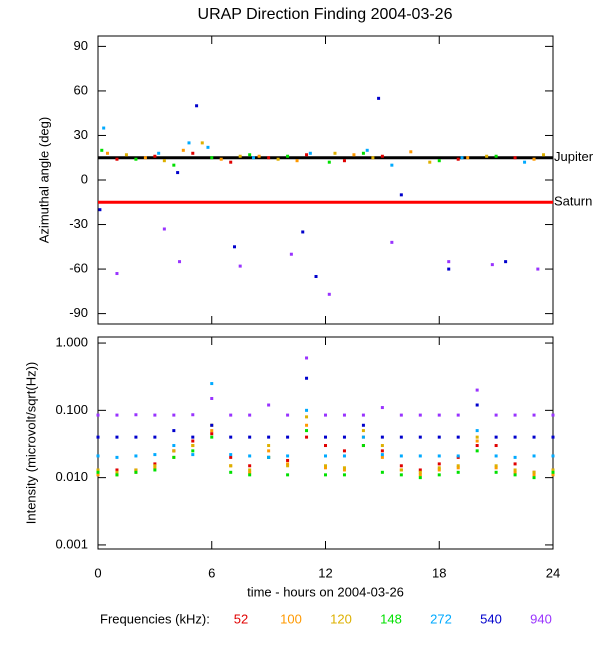  What do you see at coordinates (78, 312) in the screenshot?
I see `y-tick-label: -90` at bounding box center [78, 312].